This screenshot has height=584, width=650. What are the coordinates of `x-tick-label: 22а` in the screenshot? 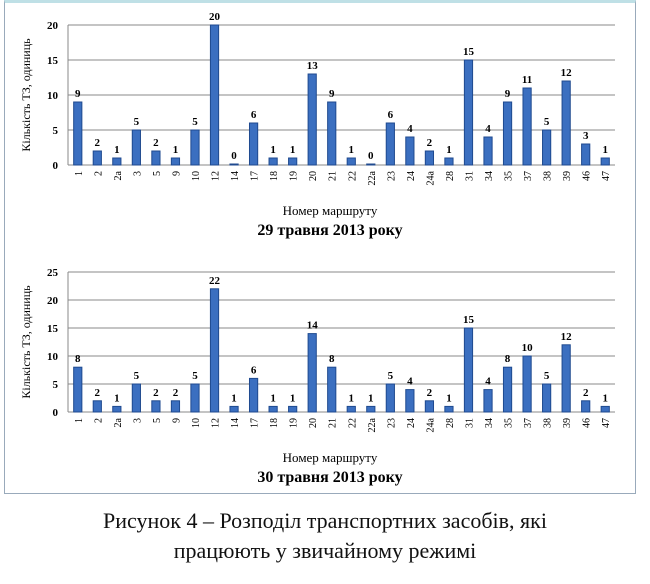 It's located at (372, 177).